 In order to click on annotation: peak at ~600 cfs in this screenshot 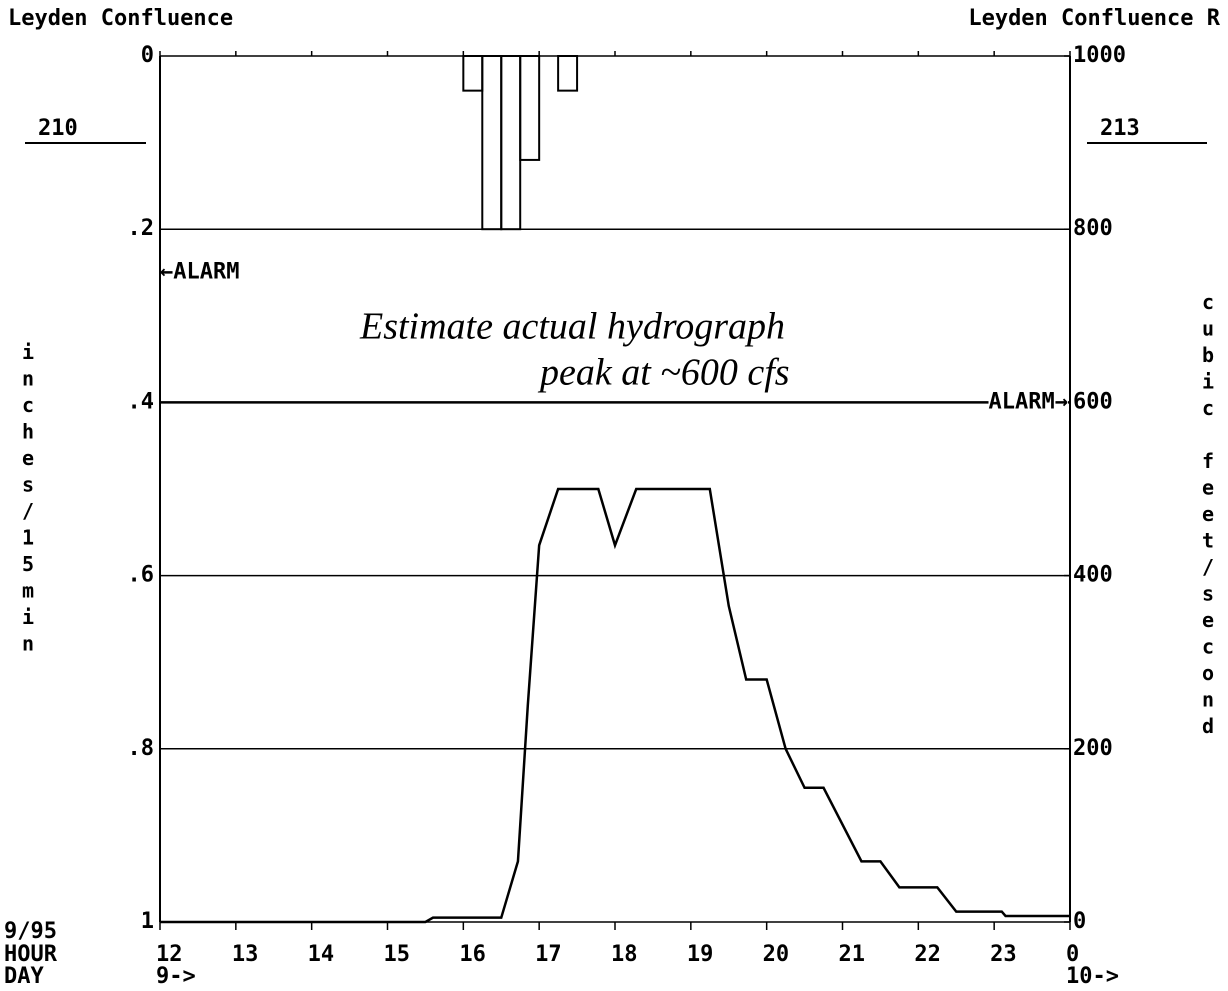, I will do `click(663, 373)`.